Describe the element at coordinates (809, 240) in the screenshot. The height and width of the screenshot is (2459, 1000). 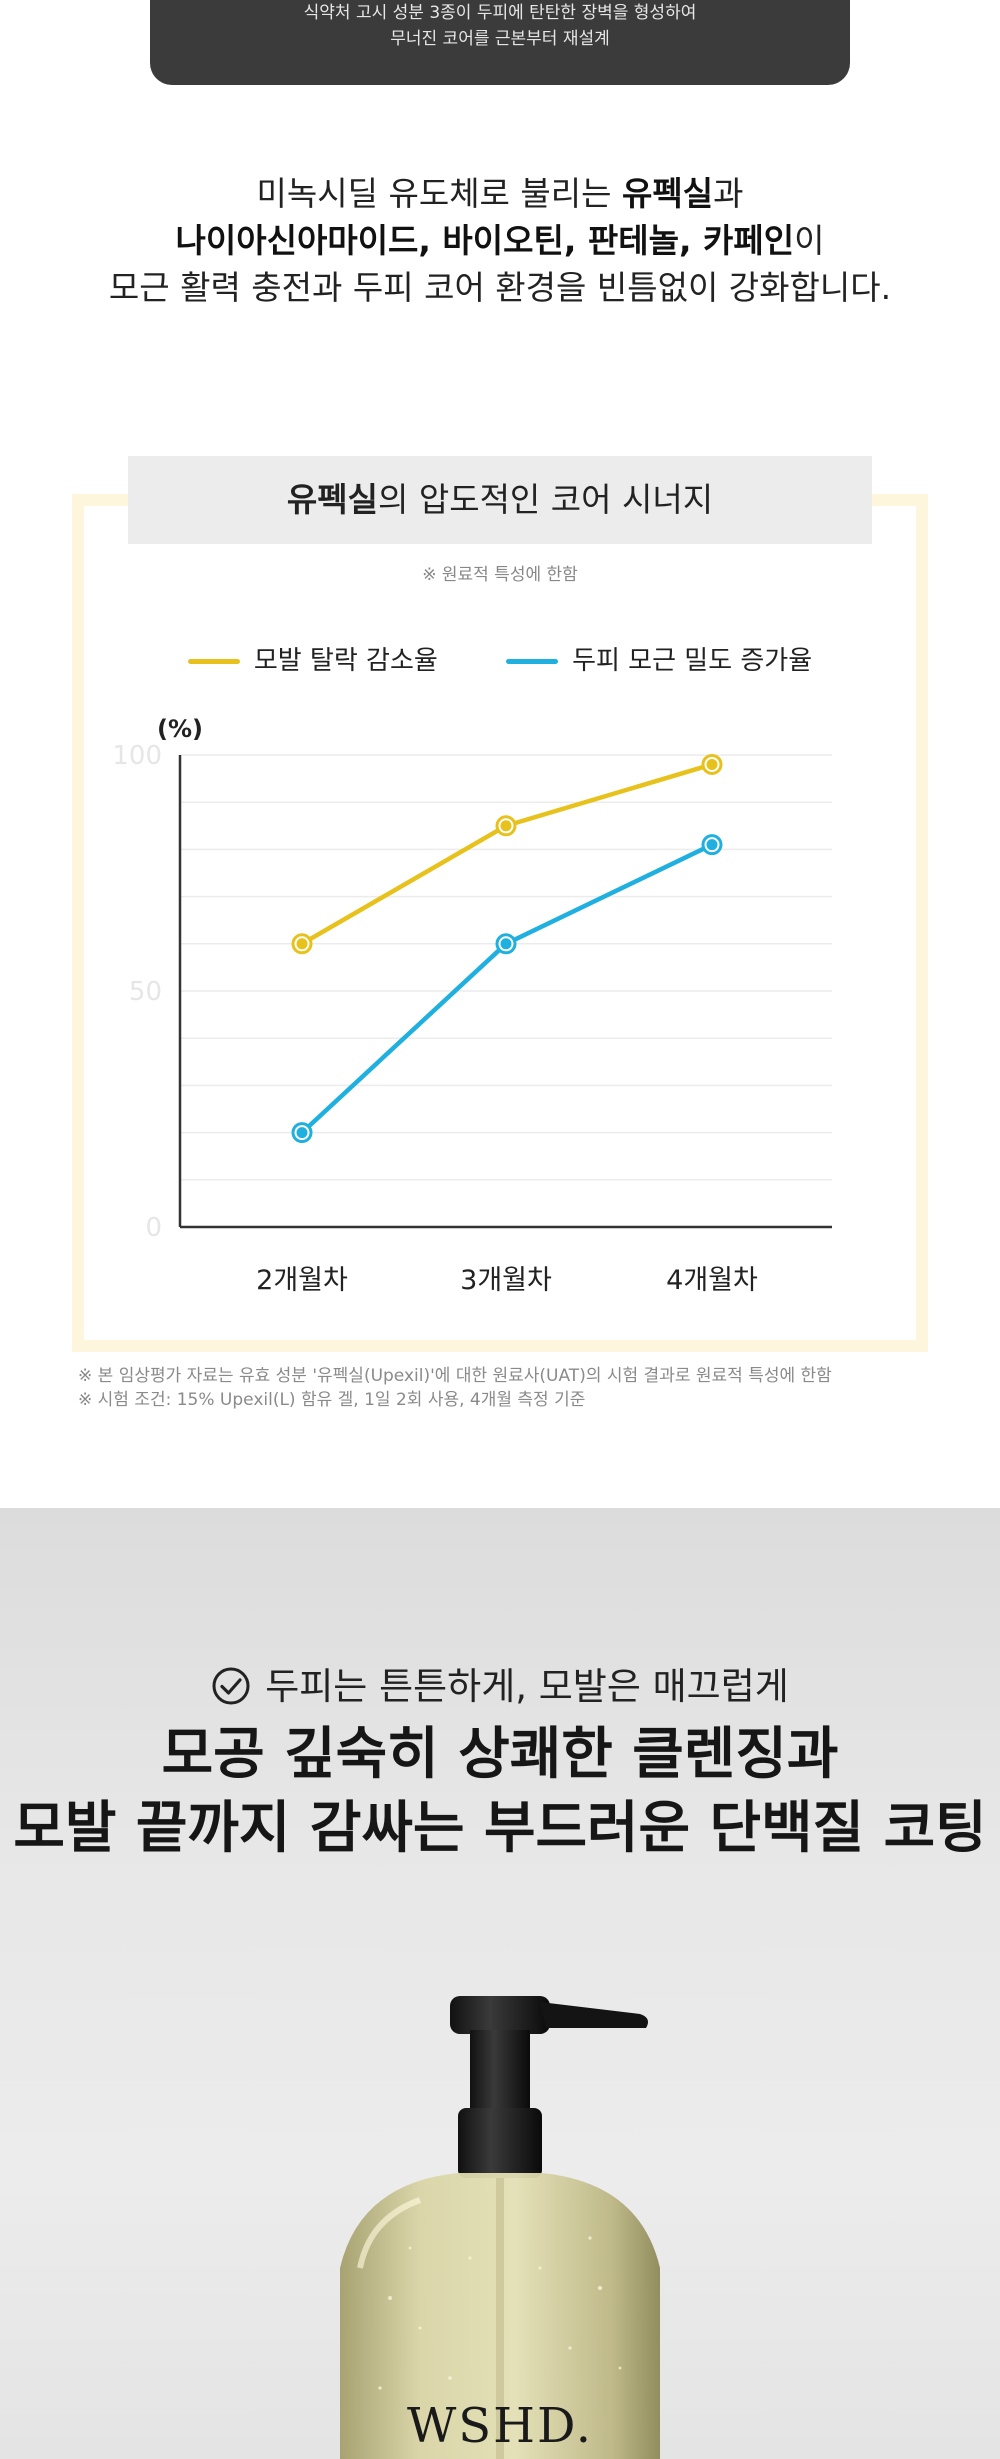
I see `intro-line-2-post: 이` at that location.